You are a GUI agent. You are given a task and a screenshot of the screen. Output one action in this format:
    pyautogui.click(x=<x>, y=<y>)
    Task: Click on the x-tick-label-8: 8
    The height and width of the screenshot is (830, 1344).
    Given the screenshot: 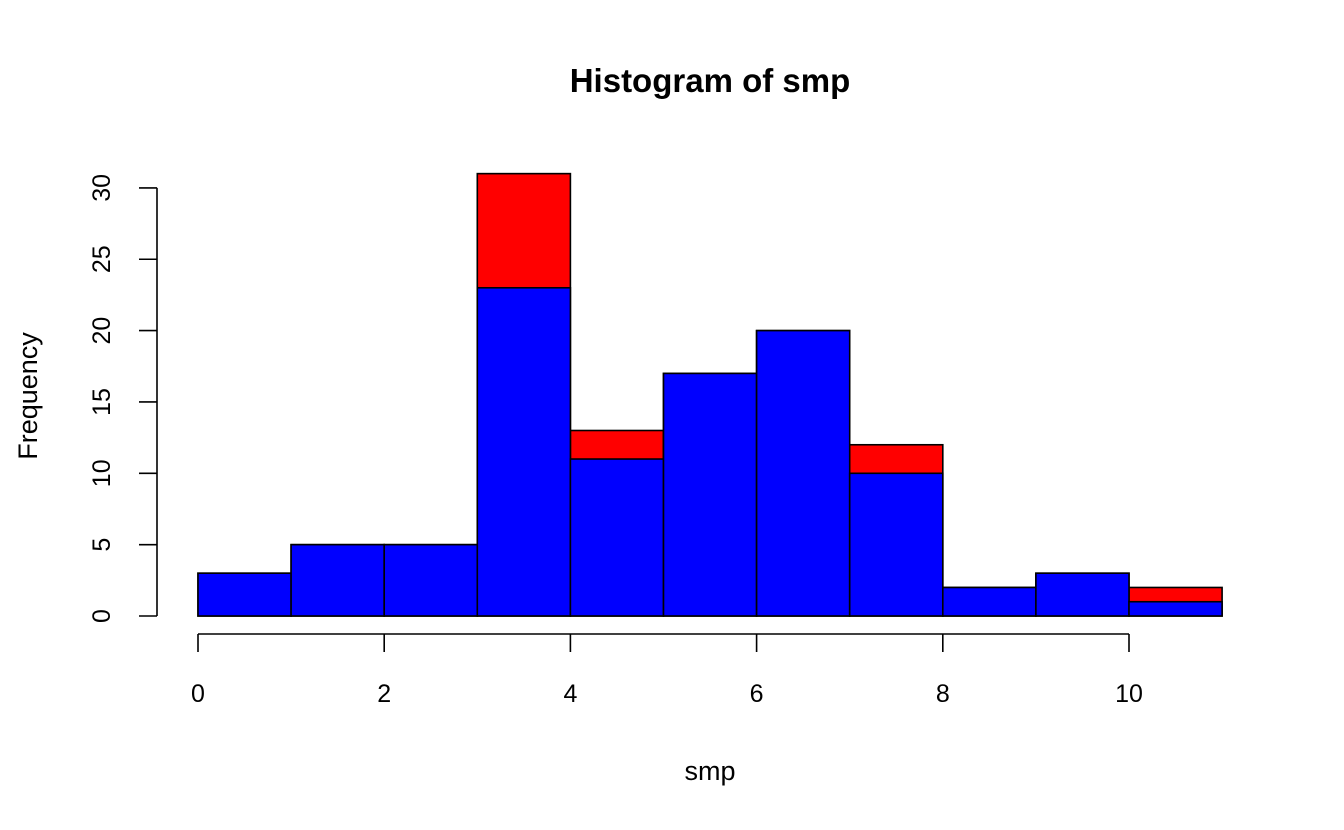 What is the action you would take?
    pyautogui.click(x=943, y=694)
    